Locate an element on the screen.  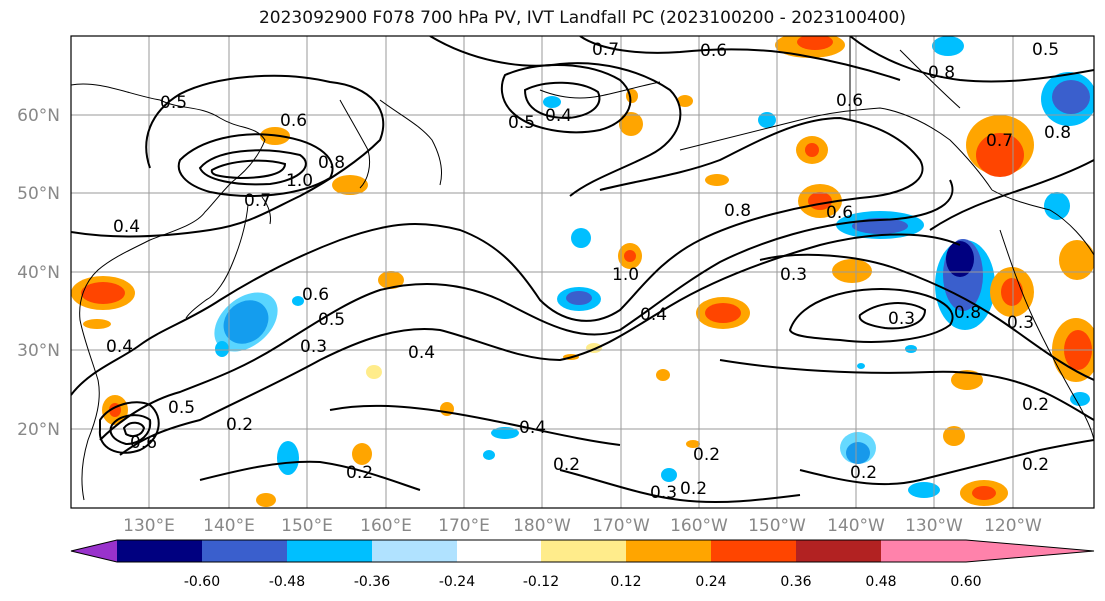
lat-label: 50°N is located at coordinates (38, 194).